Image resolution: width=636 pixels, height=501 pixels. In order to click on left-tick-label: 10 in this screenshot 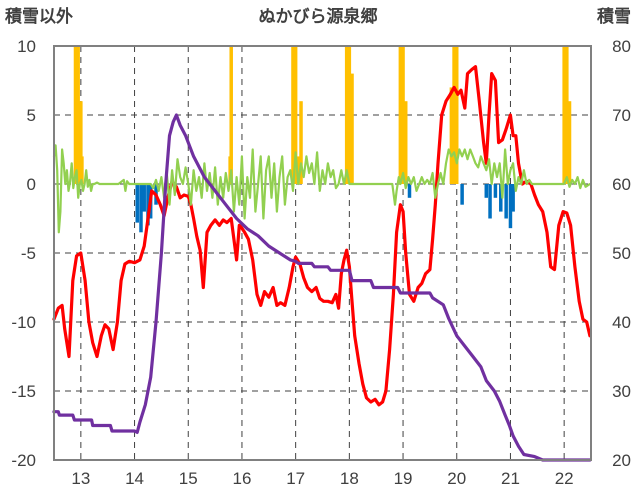, I will do `click(26, 46)`.